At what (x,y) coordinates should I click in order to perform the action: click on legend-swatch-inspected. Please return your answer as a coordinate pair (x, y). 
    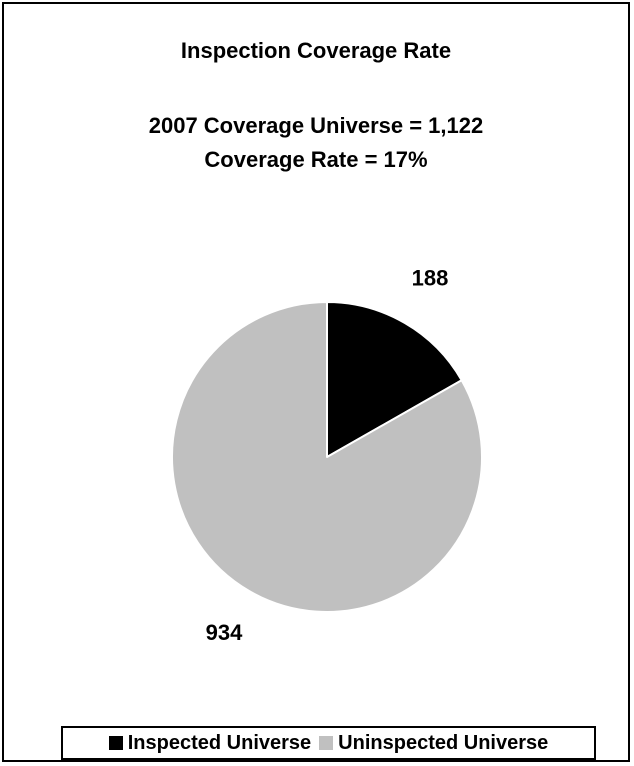
    Looking at the image, I should click on (115, 743).